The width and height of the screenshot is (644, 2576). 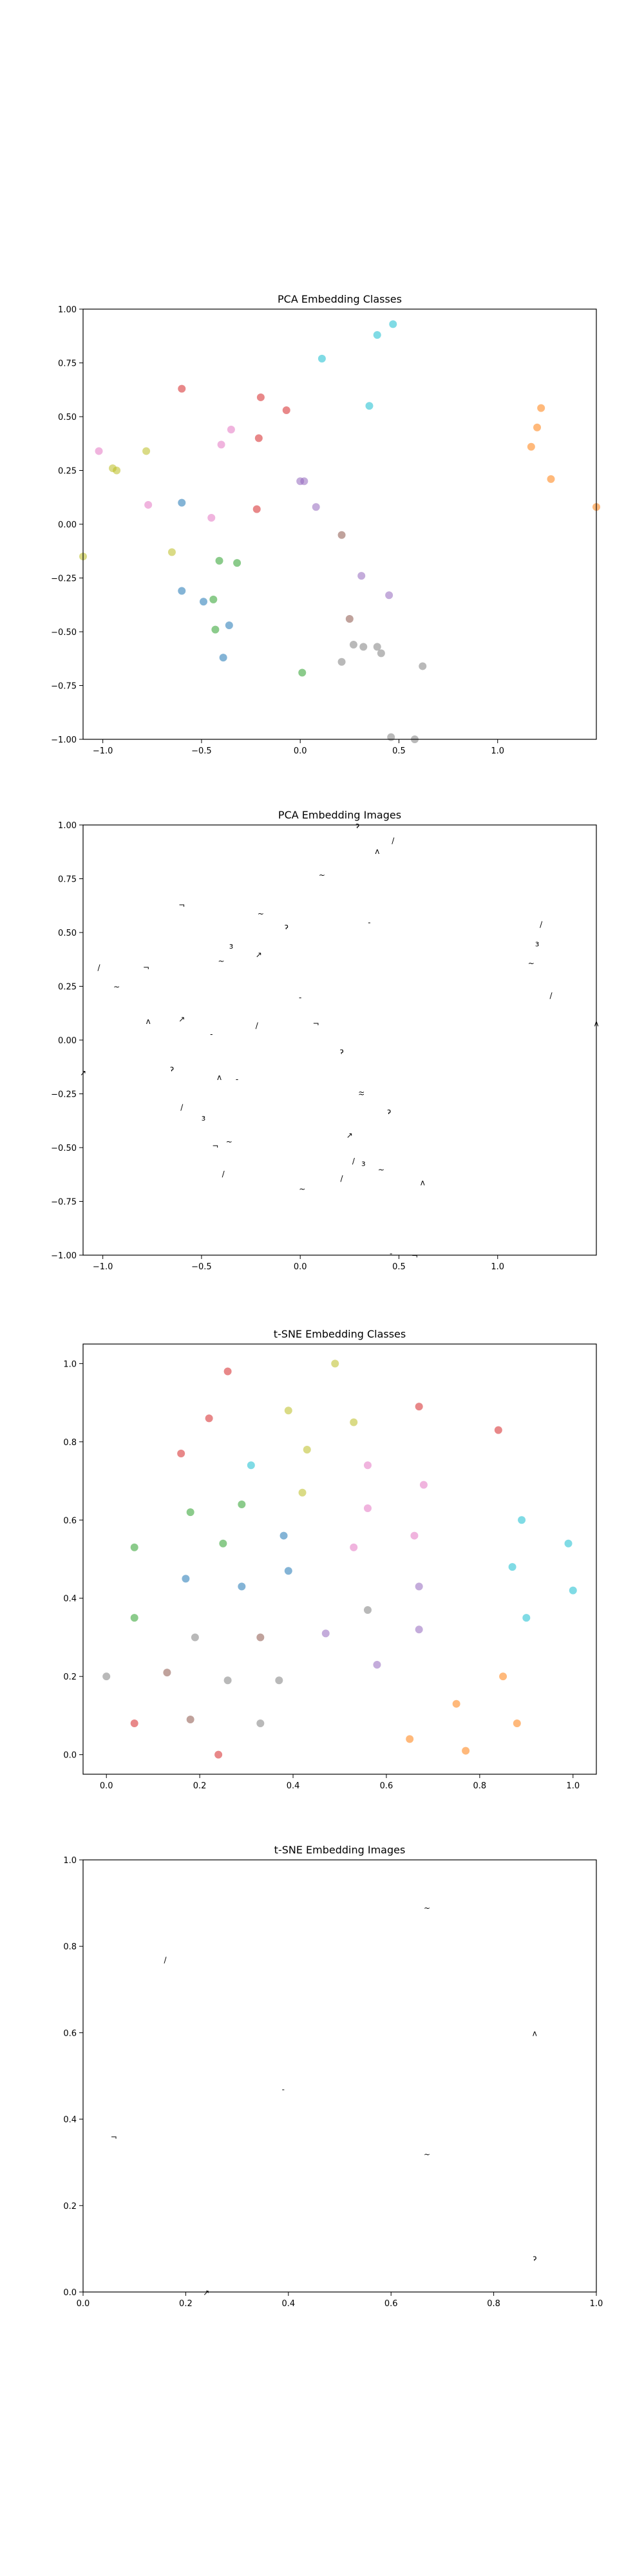 I want to click on y-tick-label: 0.0, so click(x=70, y=2293).